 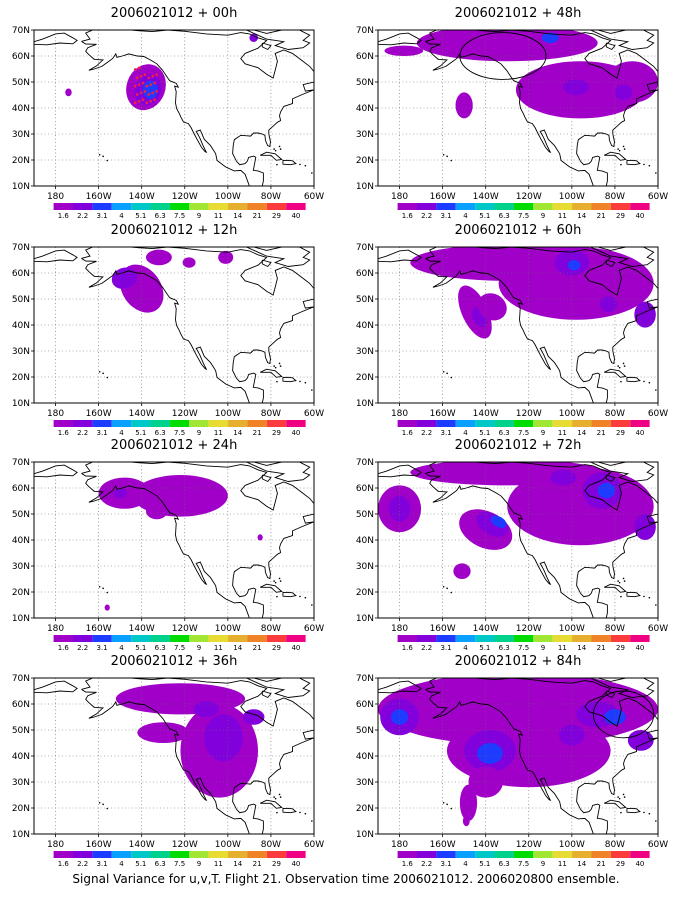 What do you see at coordinates (82, 864) in the screenshot?
I see `colorbar-label: 2.2` at bounding box center [82, 864].